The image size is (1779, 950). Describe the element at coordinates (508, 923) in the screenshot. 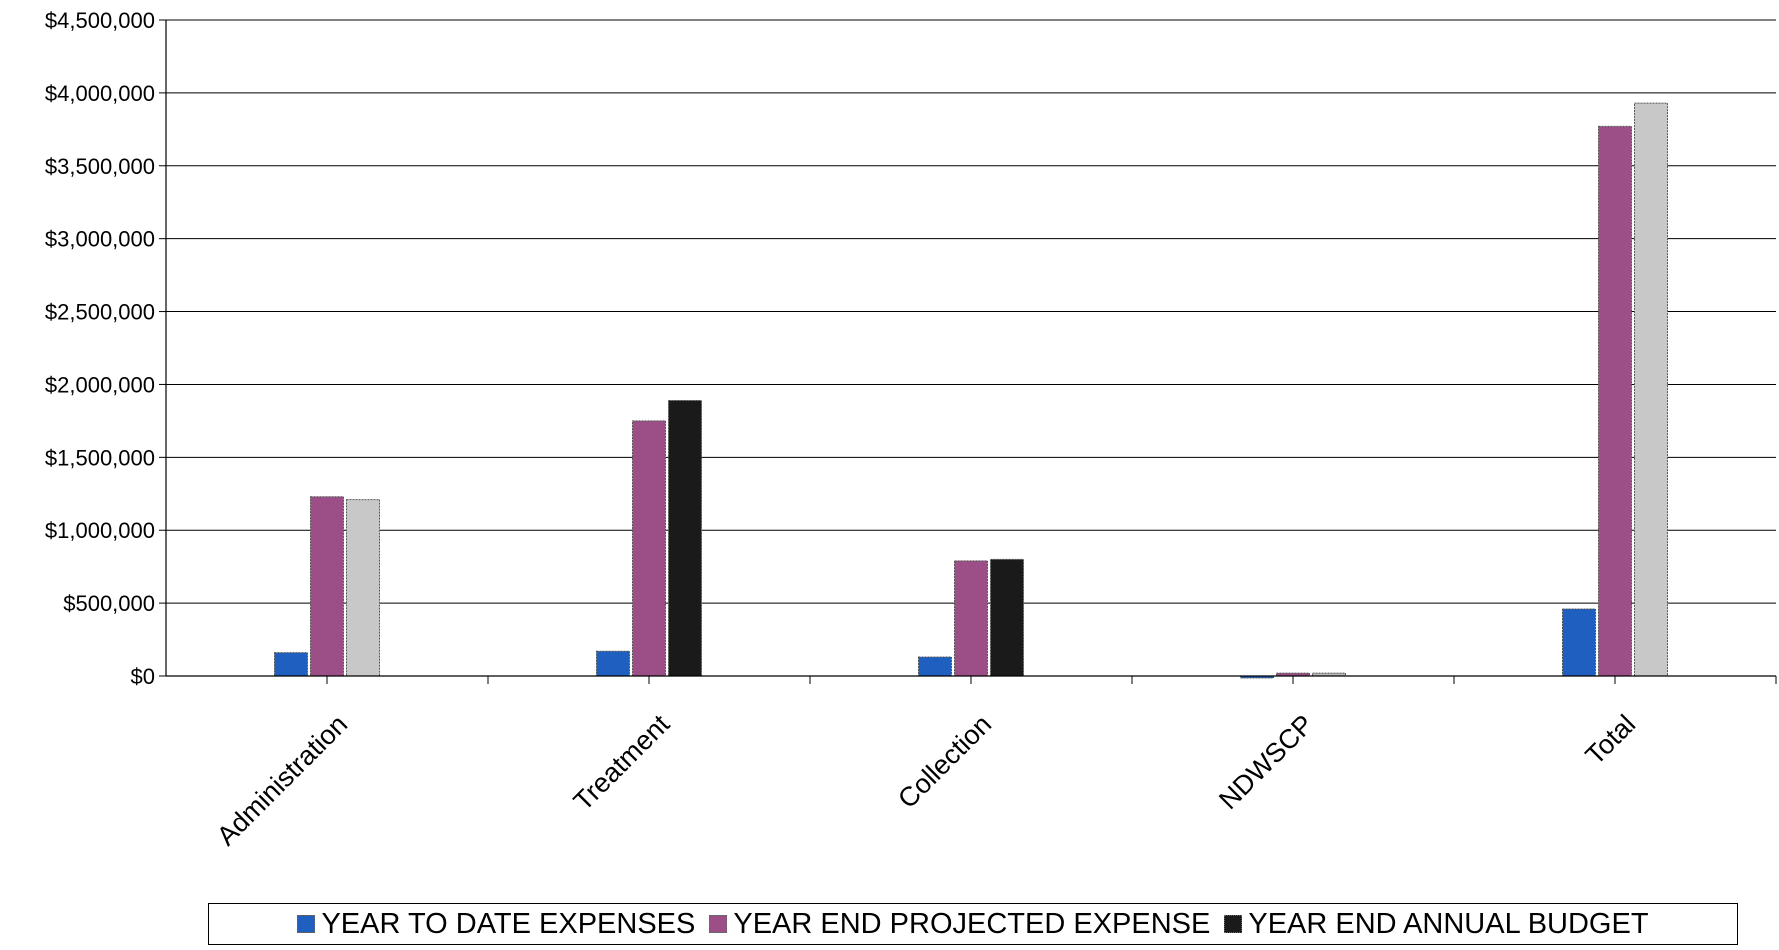

I see `legend-label: YEAR TO DATE EXPENSES` at that location.